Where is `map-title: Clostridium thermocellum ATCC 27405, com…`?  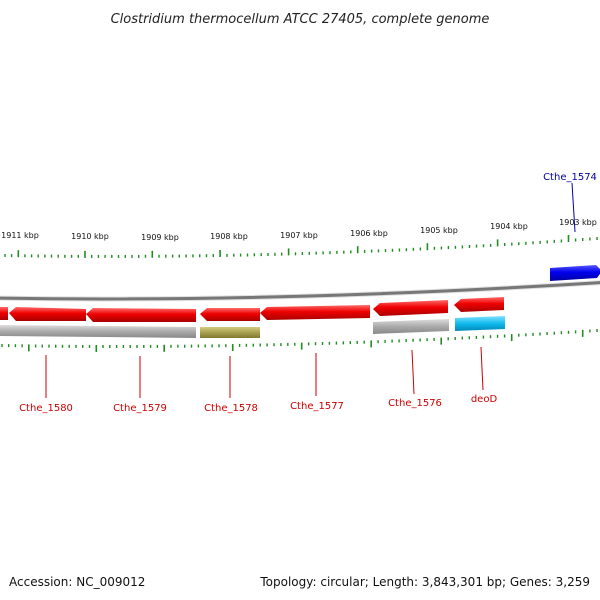
map-title: Clostridium thermocellum ATCC 27405, com… is located at coordinates (300, 19).